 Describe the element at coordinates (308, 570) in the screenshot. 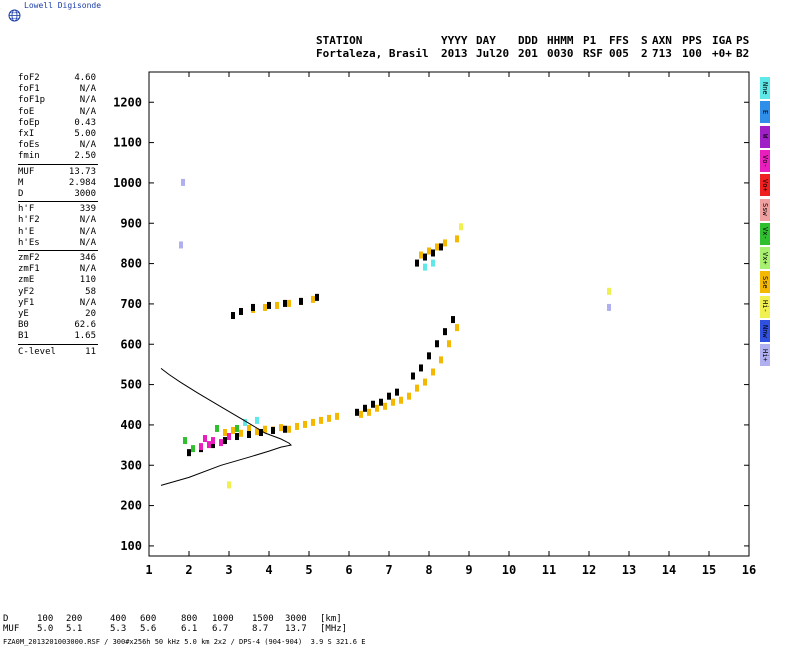

I see `x-tick-label: 5` at that location.